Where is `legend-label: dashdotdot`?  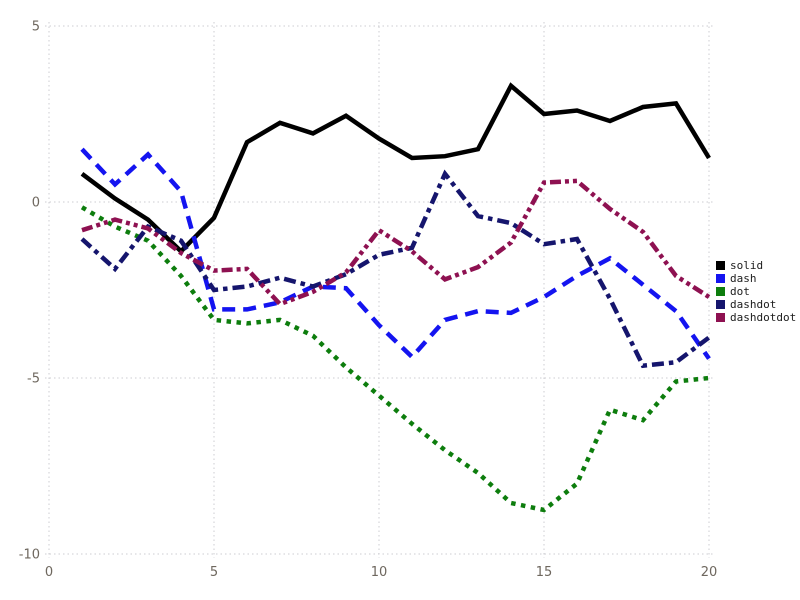
legend-label: dashdotdot is located at coordinates (763, 317).